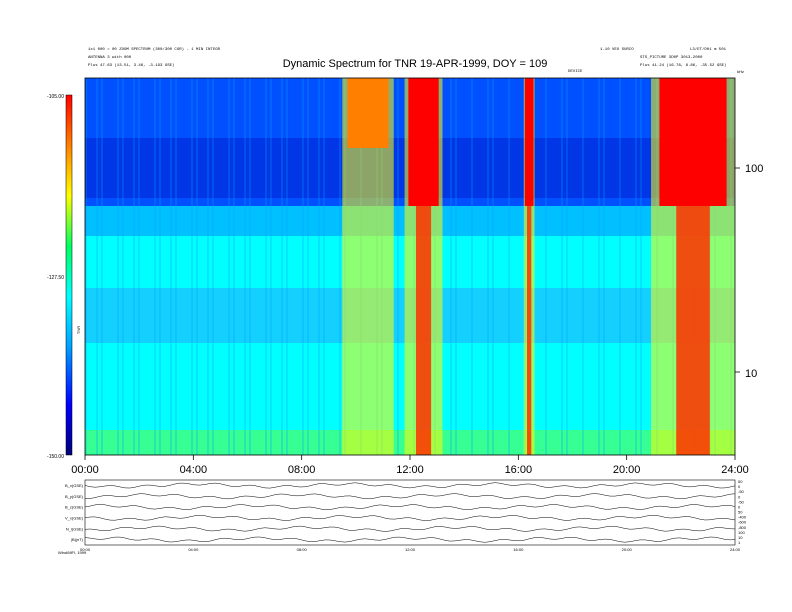 This screenshot has width=792, height=612. Describe the element at coordinates (735, 549) in the screenshot. I see `mag-x-tick-label: 24:00` at that location.